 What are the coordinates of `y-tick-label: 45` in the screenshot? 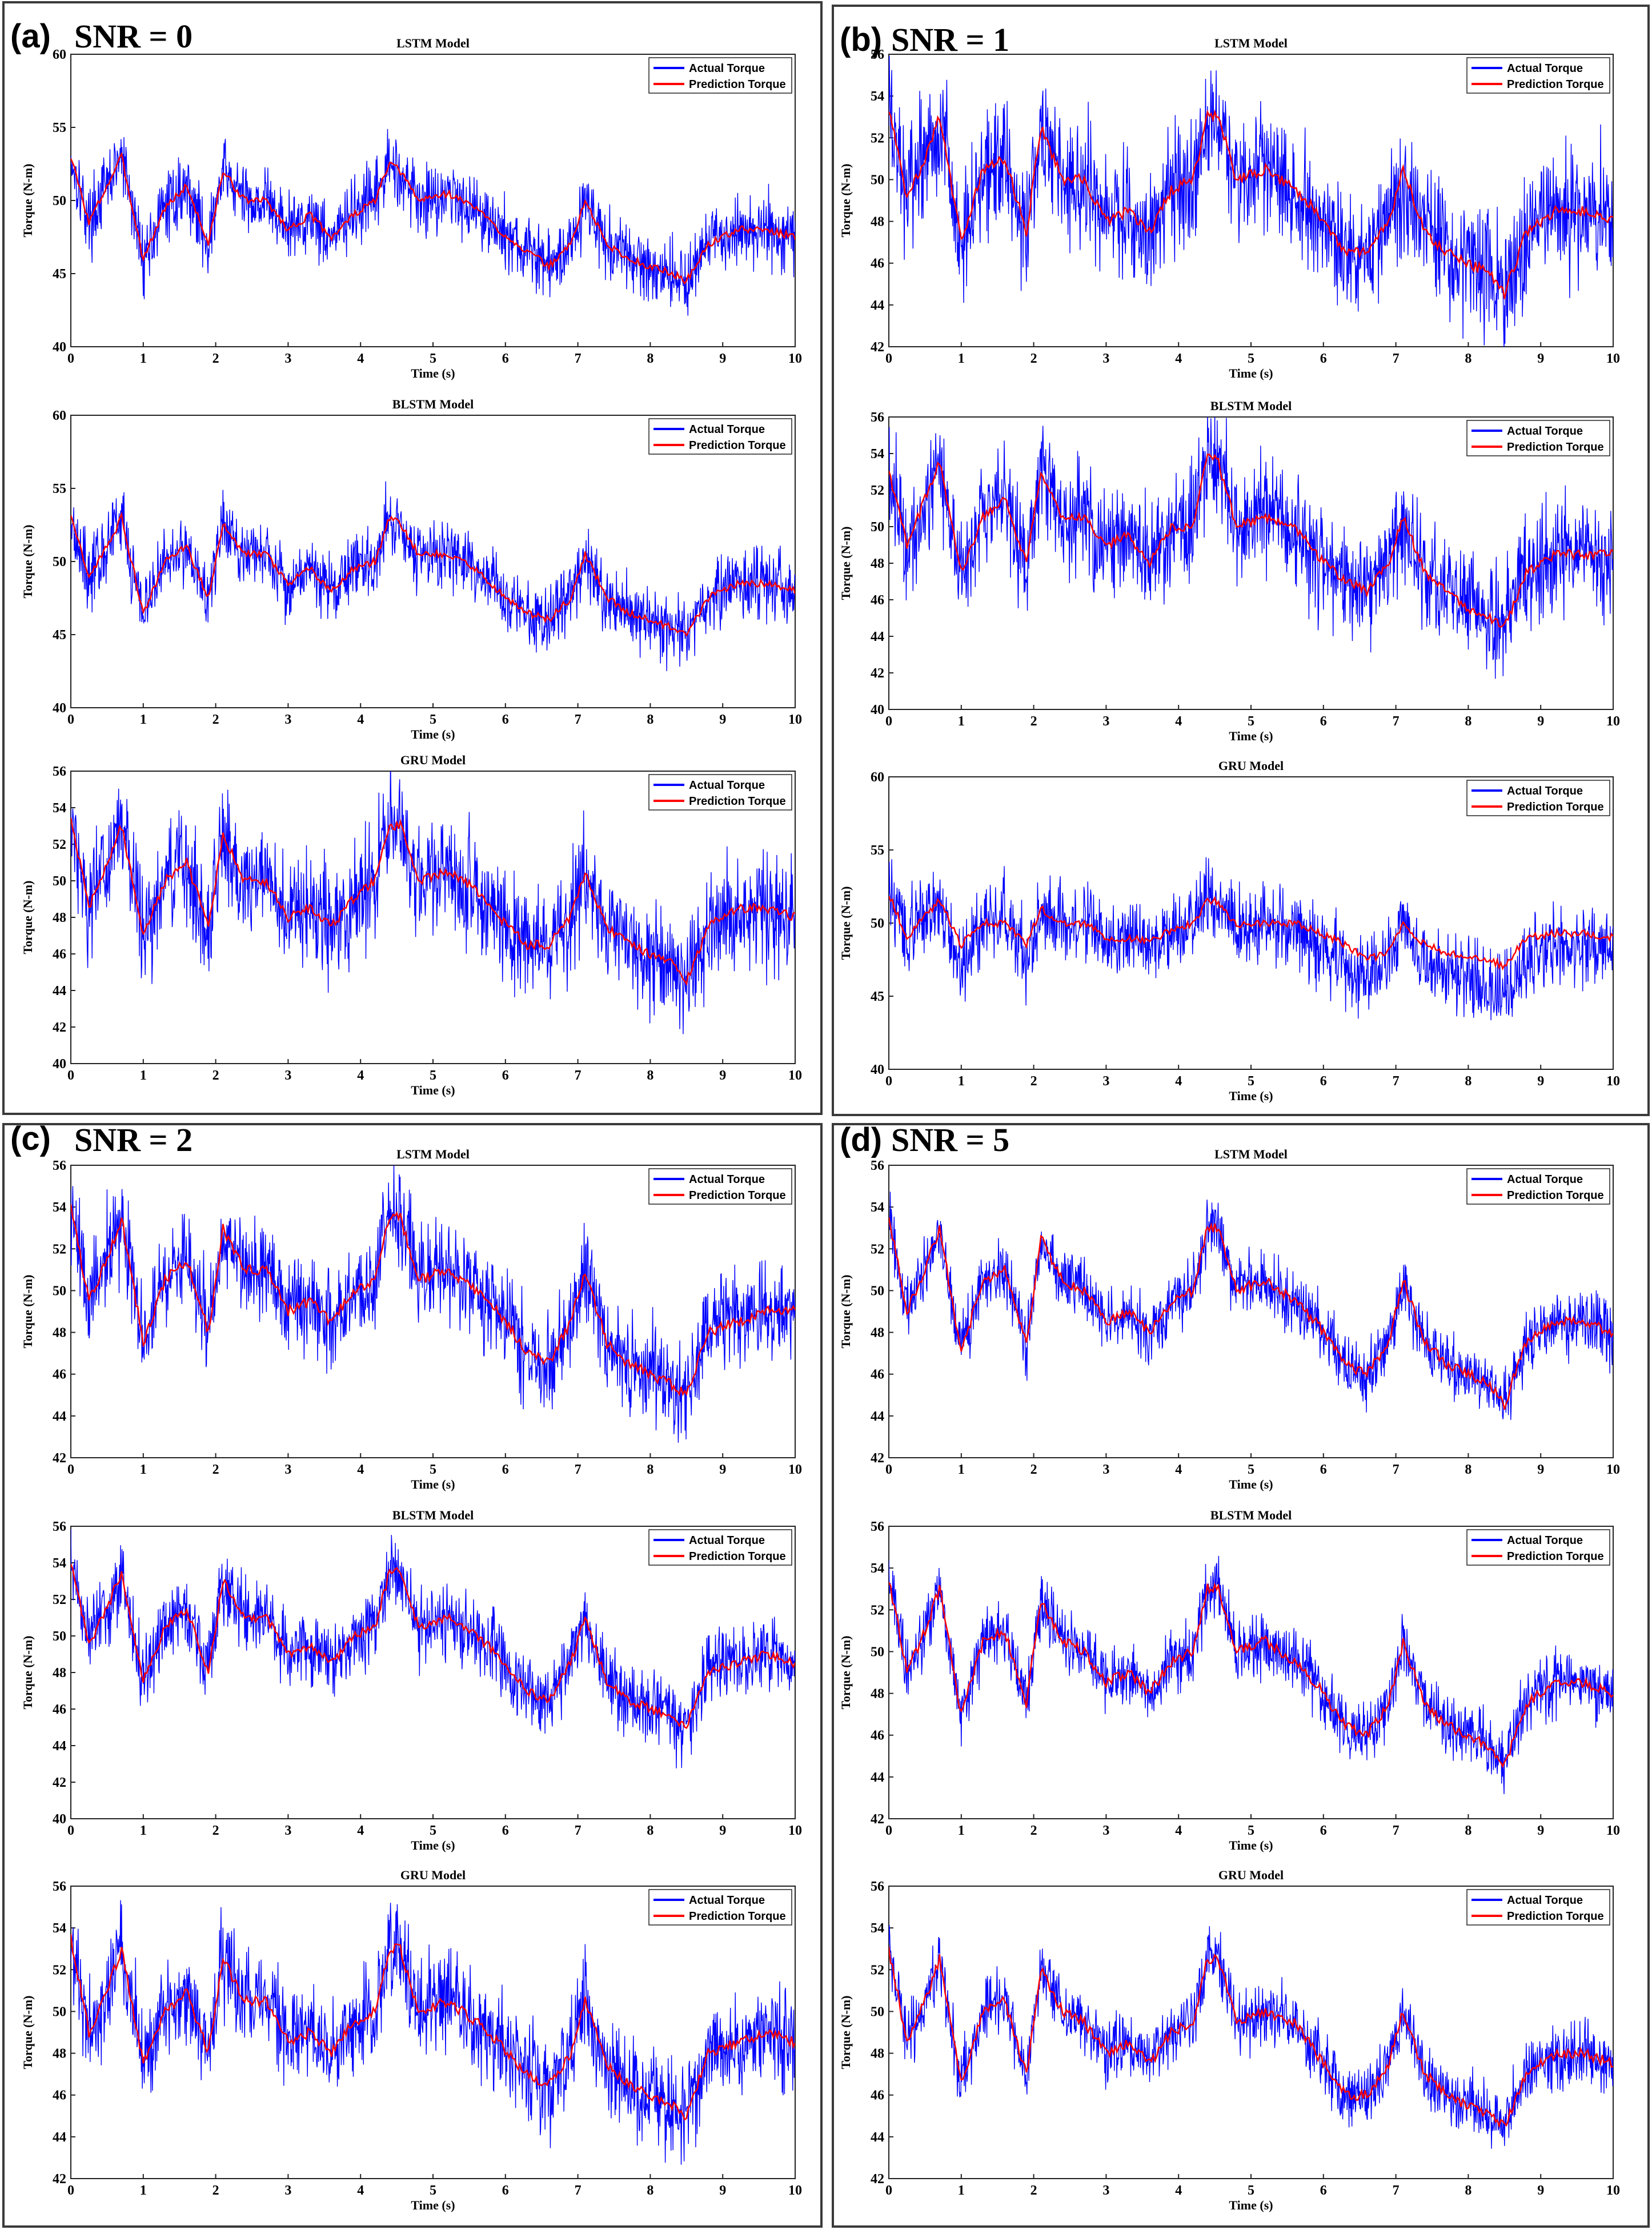 It's located at (59, 635).